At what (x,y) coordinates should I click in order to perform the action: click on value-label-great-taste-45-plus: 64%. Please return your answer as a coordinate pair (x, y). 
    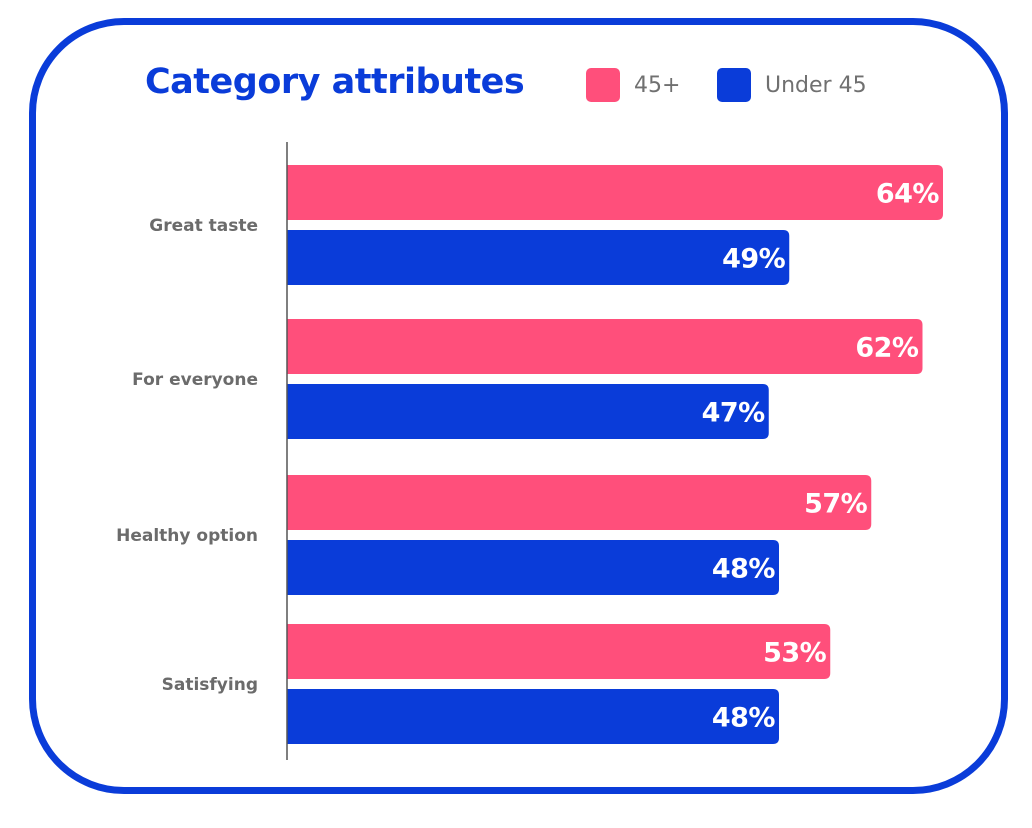
    Looking at the image, I should click on (908, 194).